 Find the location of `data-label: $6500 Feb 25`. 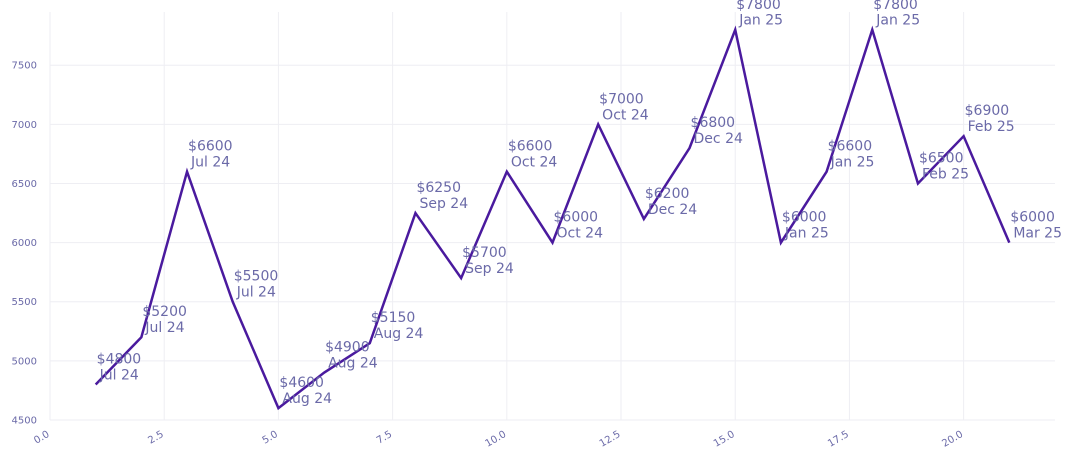

data-label: $6500 Feb 25 is located at coordinates (944, 166).